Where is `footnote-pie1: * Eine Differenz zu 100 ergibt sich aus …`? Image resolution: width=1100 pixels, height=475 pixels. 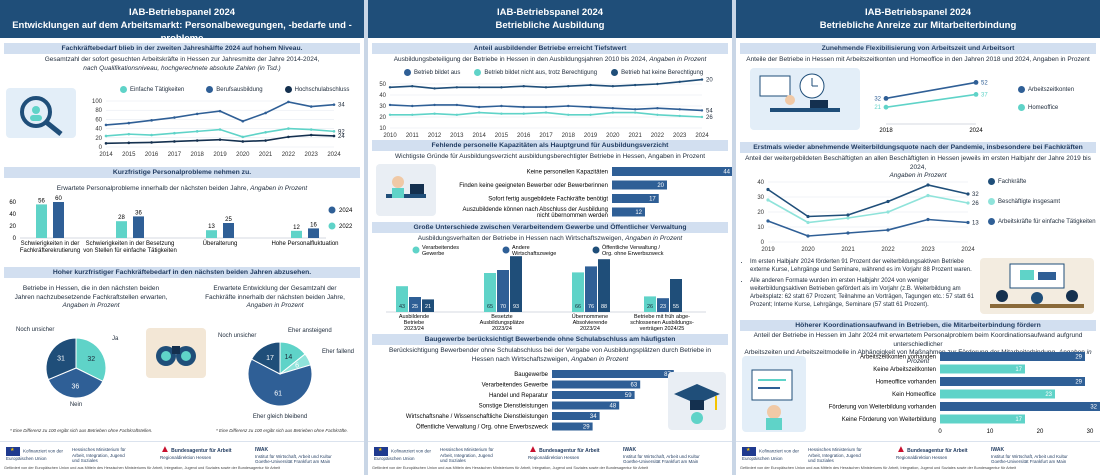 footnote-pie1: * Eine Differenz zu 100 ergibt sich aus … is located at coordinates (81, 430).